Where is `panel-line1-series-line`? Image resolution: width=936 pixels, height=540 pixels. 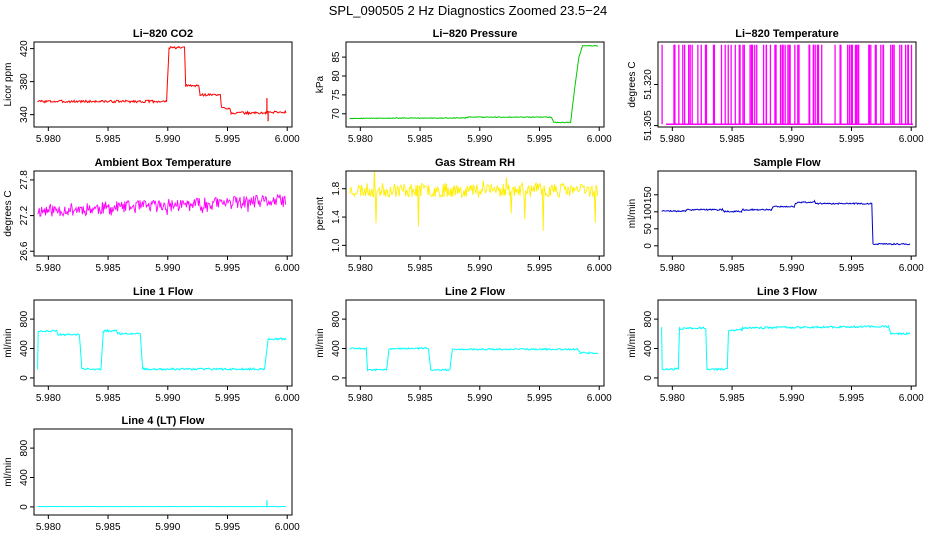 panel-line1-series-line is located at coordinates (162, 349).